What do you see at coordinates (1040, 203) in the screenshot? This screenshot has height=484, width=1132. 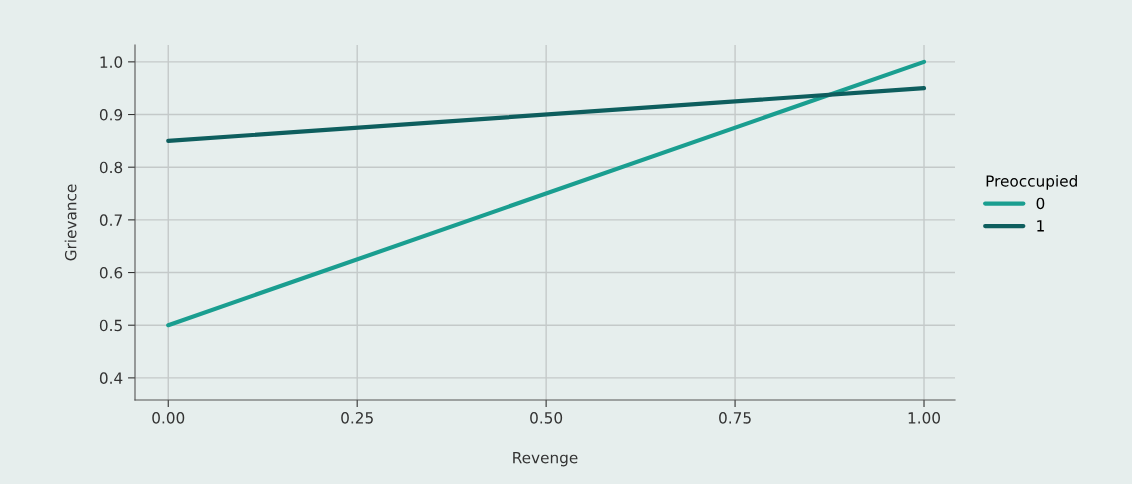 I see `legend-label: 0` at bounding box center [1040, 203].